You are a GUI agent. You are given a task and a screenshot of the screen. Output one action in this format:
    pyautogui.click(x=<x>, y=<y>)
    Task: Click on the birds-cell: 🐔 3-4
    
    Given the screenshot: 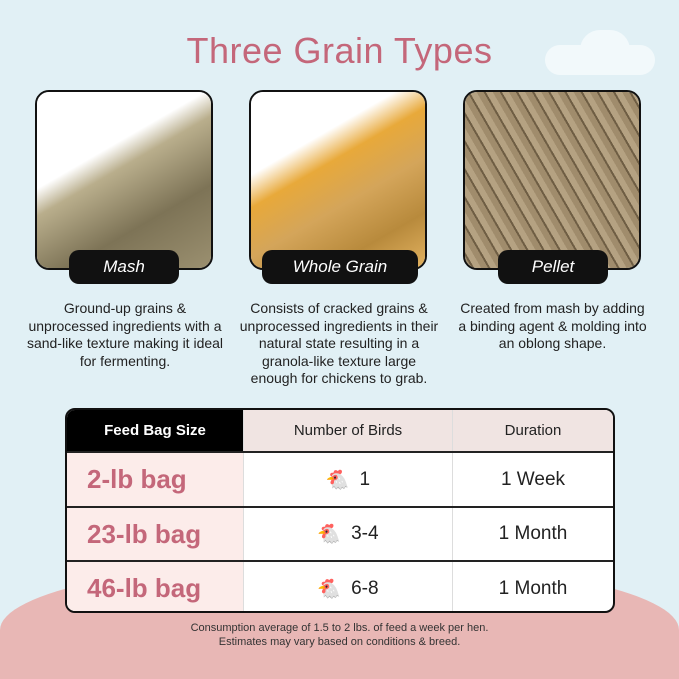 What is the action you would take?
    pyautogui.click(x=348, y=534)
    